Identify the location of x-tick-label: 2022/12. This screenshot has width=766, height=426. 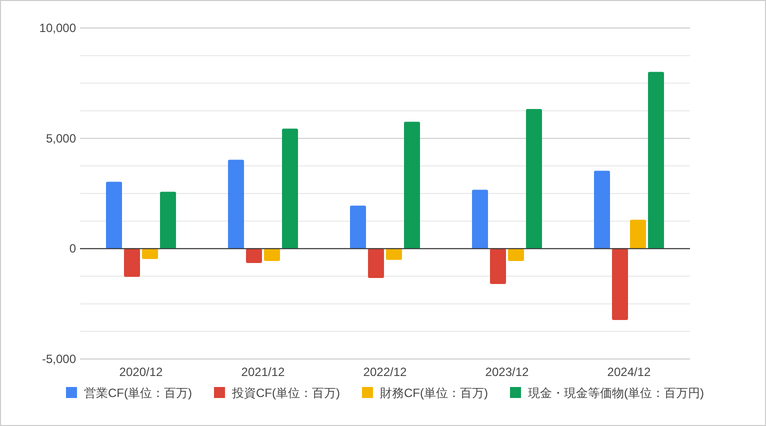
(385, 372).